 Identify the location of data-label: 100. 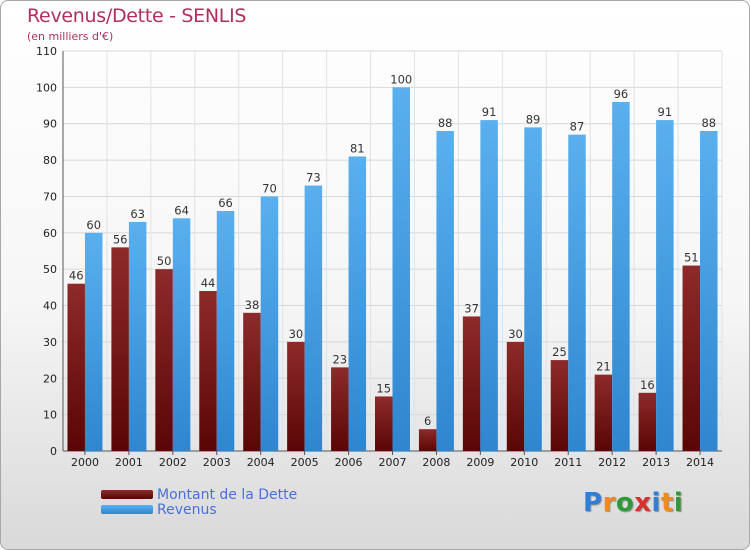
(401, 79).